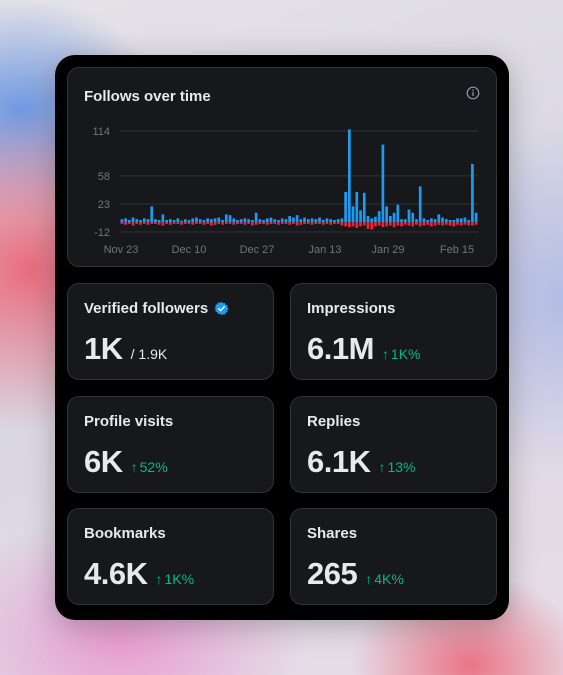 This screenshot has height=675, width=563. Describe the element at coordinates (159, 579) in the screenshot. I see `arrow-up-icon: ↑` at that location.